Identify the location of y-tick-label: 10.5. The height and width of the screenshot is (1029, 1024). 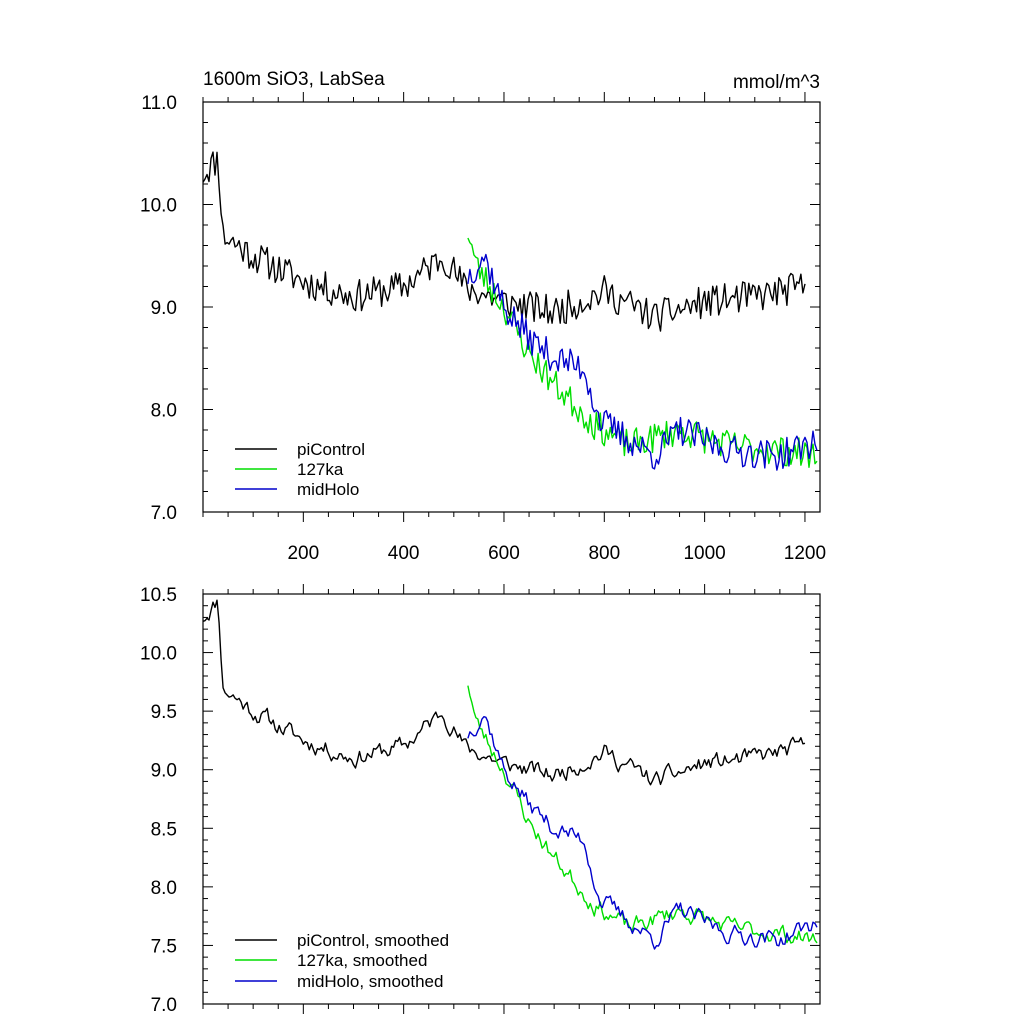
(158, 595).